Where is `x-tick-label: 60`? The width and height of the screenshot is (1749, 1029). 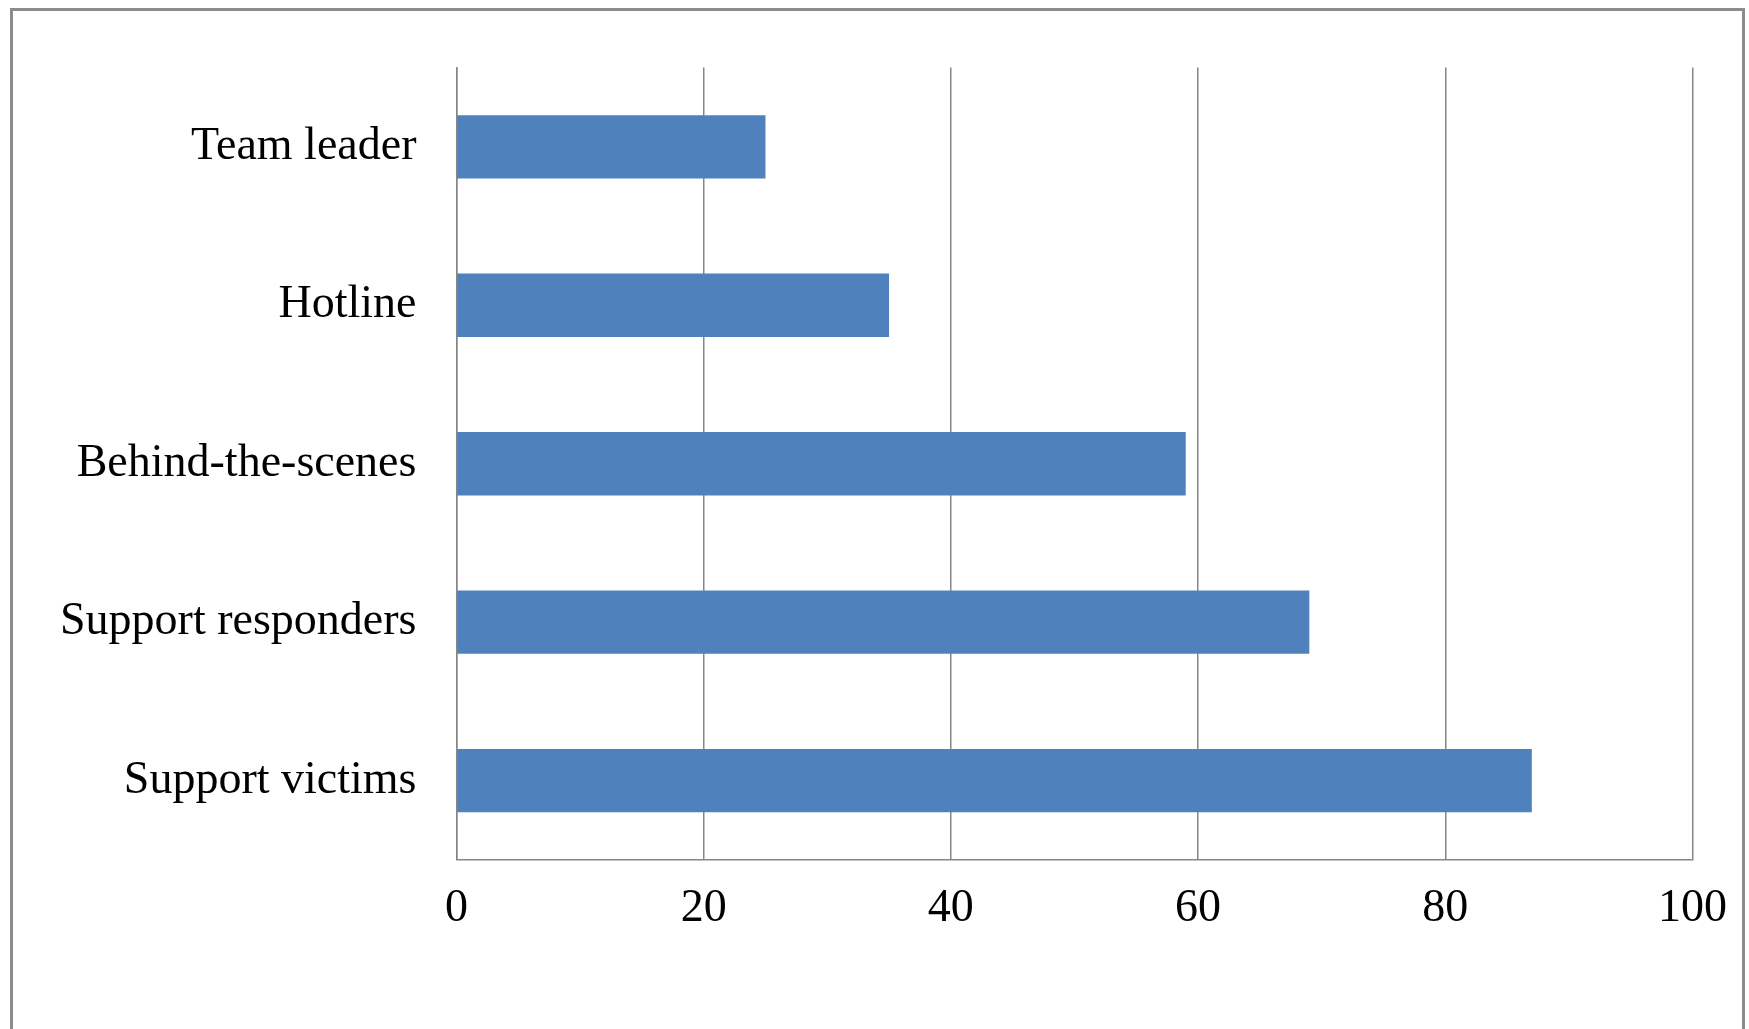
x-tick-label: 60 is located at coordinates (1198, 906).